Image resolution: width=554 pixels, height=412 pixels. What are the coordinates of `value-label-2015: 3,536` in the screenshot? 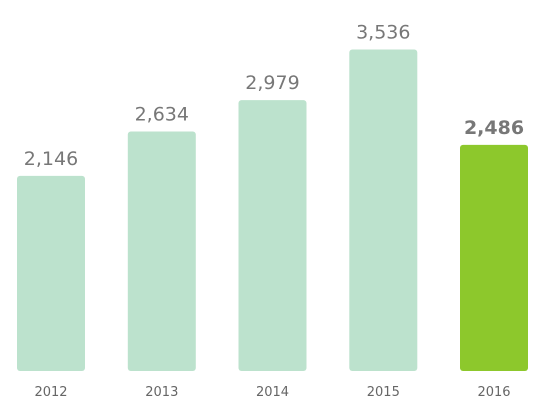 It's located at (383, 33).